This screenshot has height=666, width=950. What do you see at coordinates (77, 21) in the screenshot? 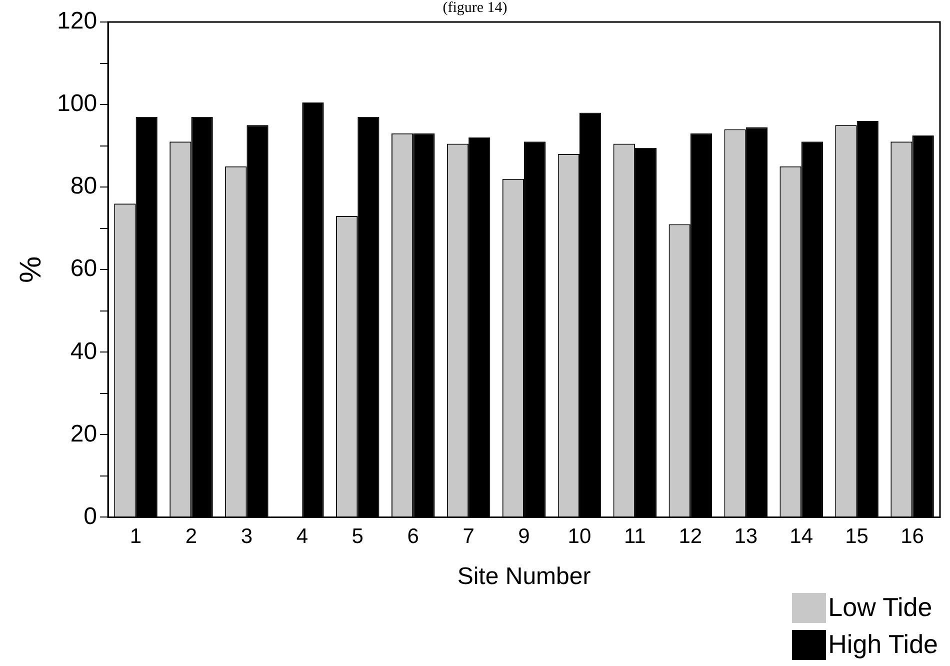
I see `y-tick-label: 120` at bounding box center [77, 21].